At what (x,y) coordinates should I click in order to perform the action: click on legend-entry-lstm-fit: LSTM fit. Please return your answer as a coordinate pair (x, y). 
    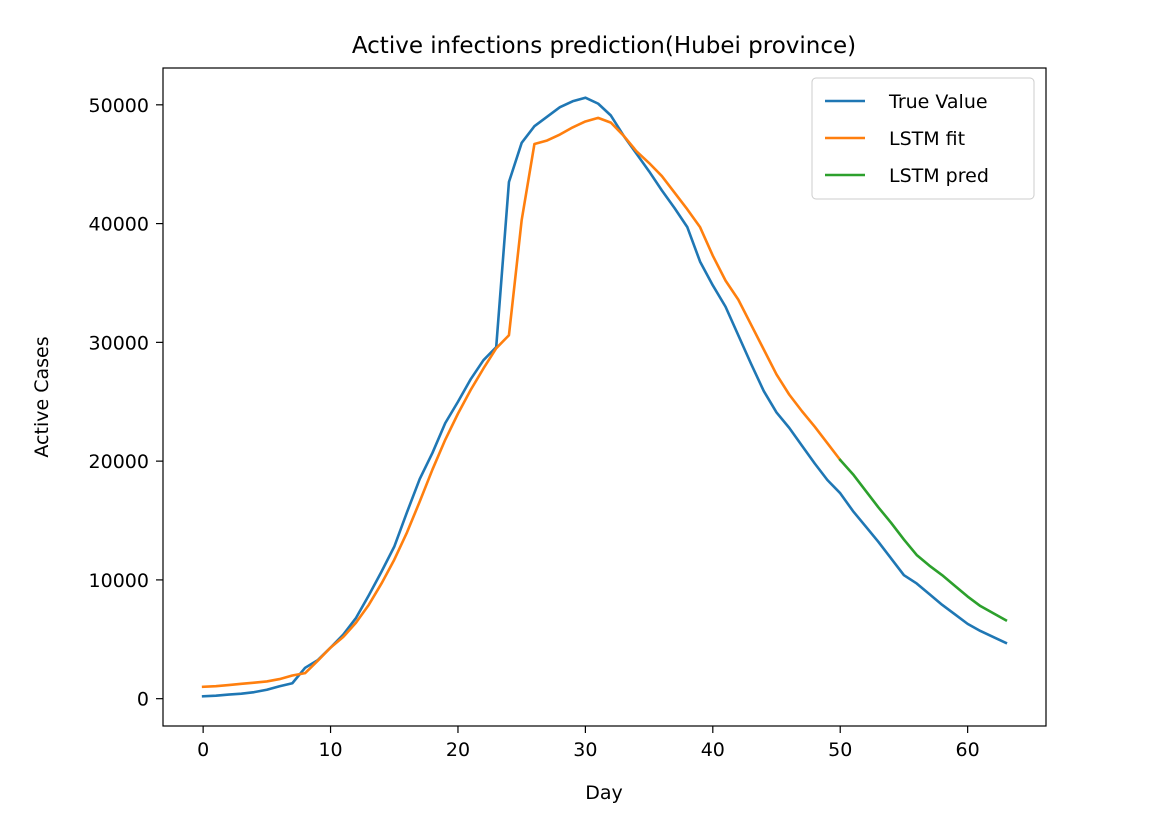
    Looking at the image, I should click on (895, 139).